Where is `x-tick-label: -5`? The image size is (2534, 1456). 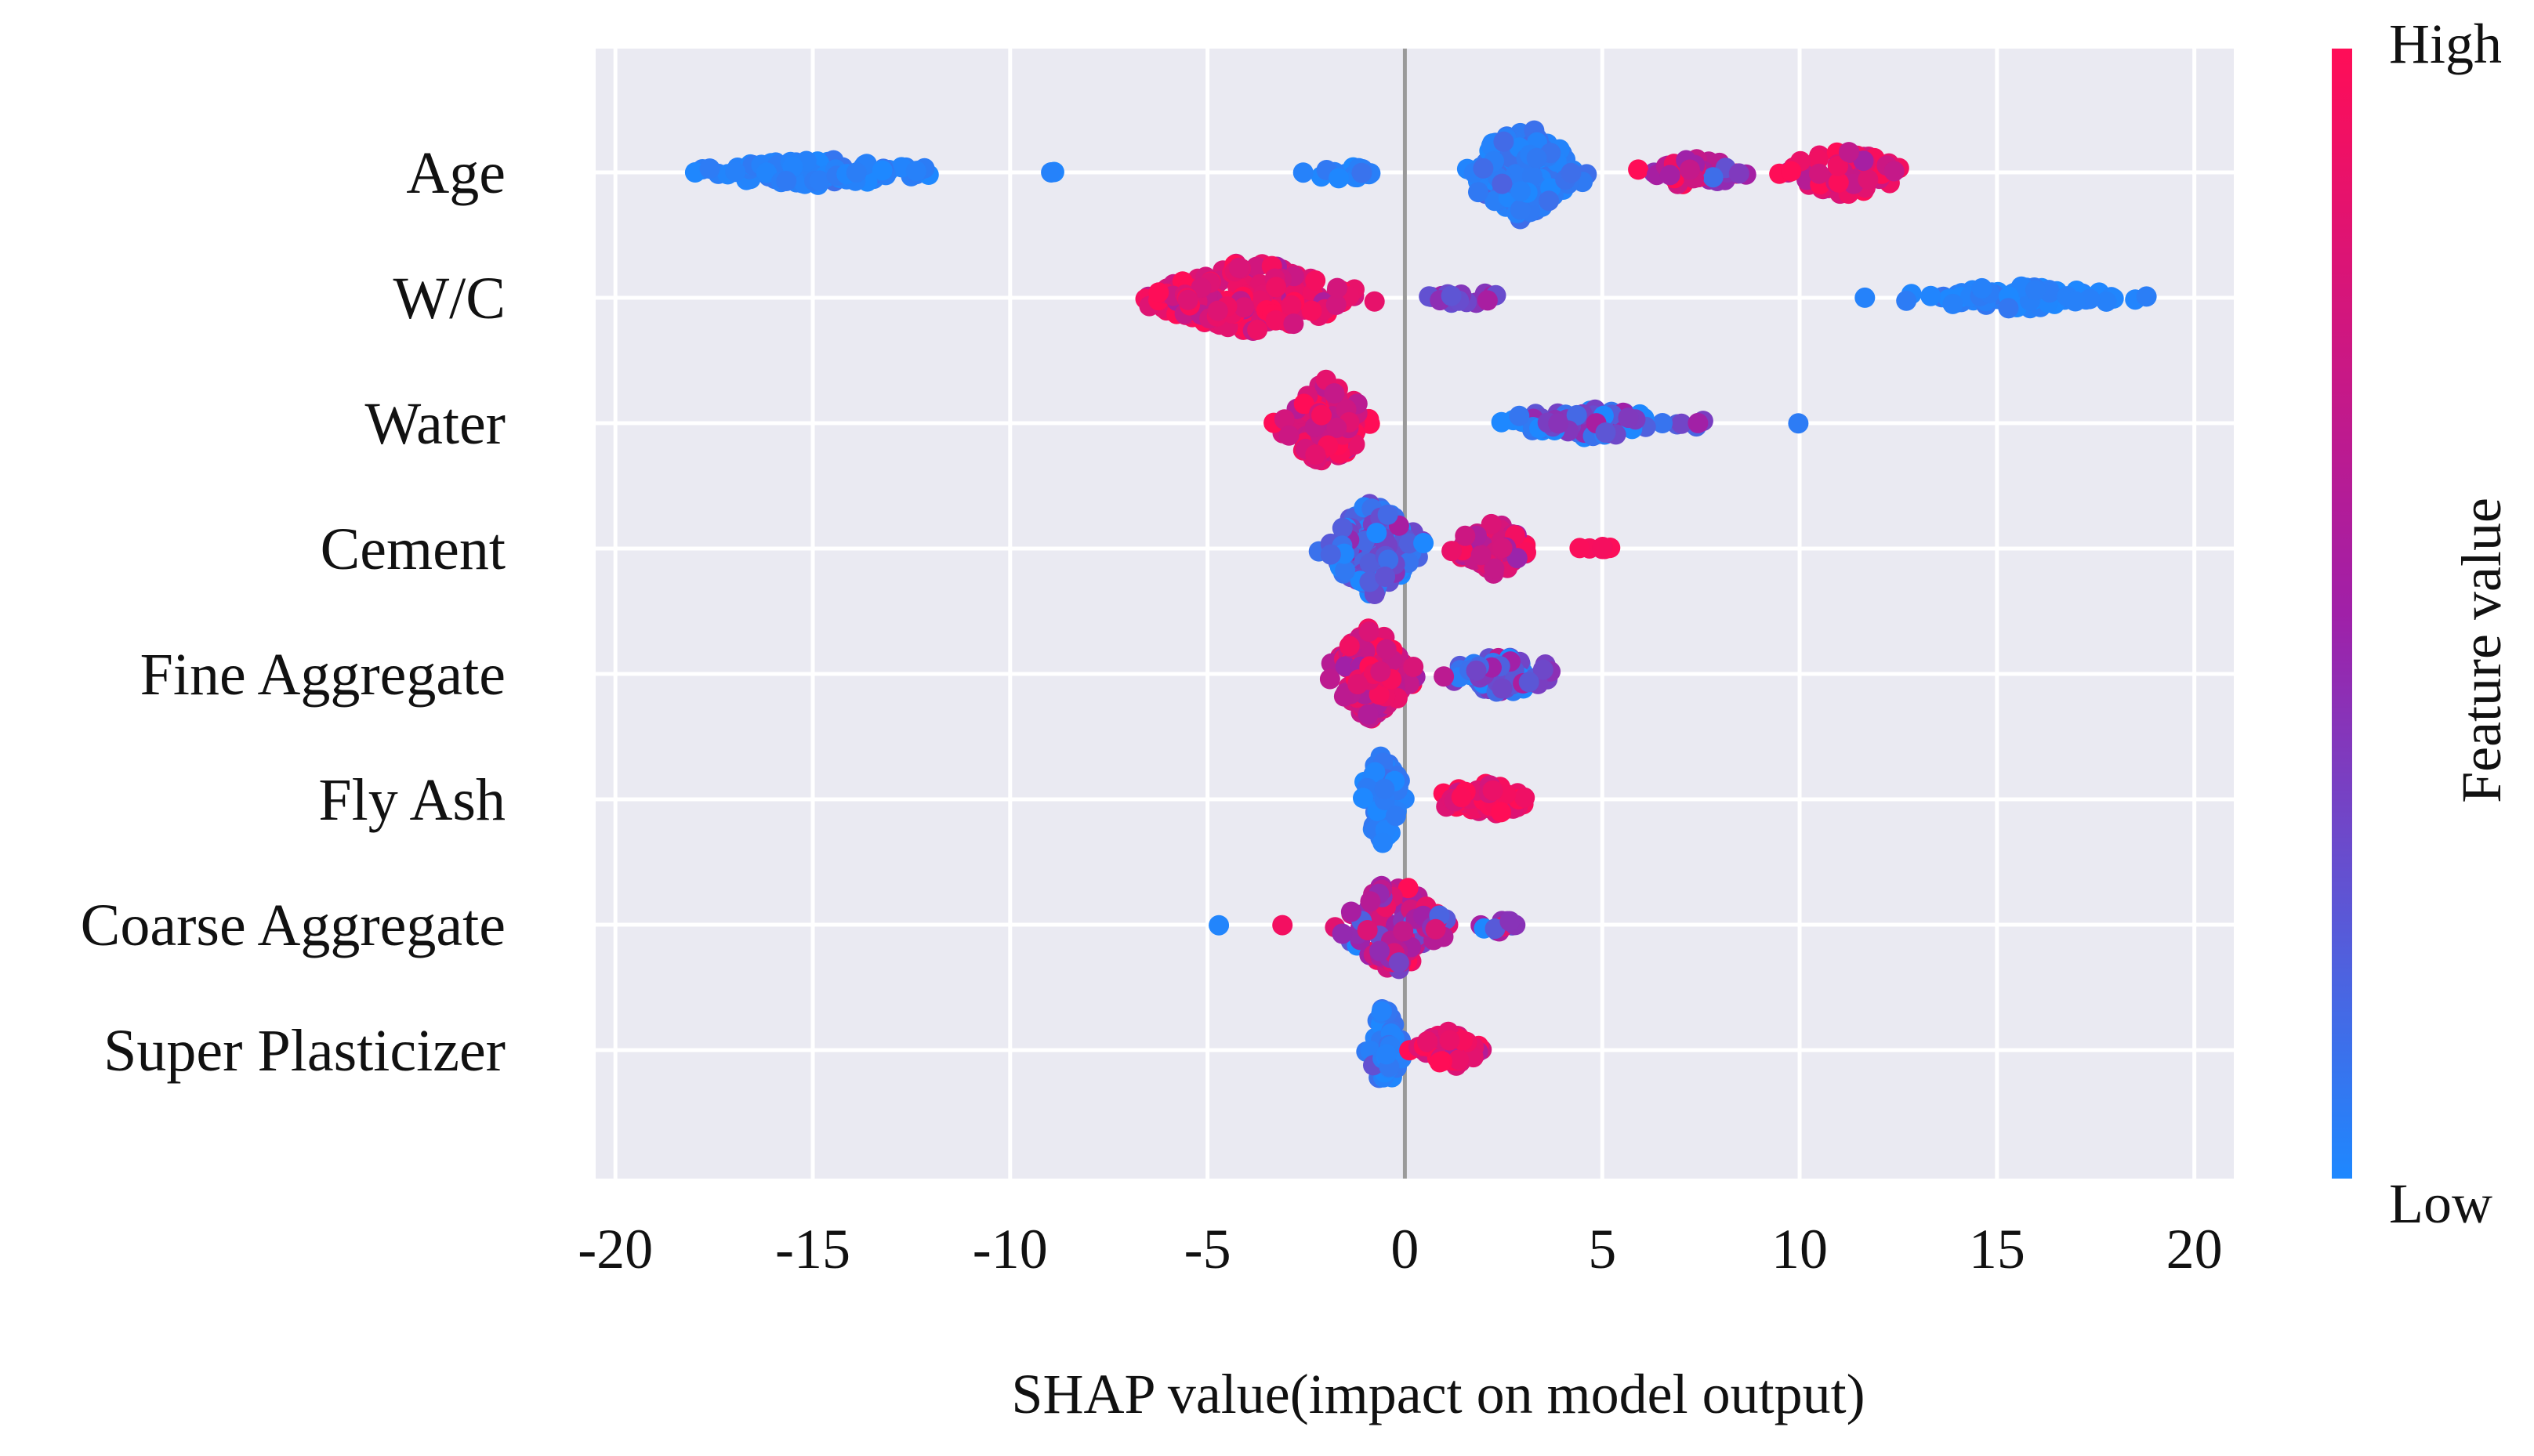
x-tick-label: -5 is located at coordinates (1207, 1249).